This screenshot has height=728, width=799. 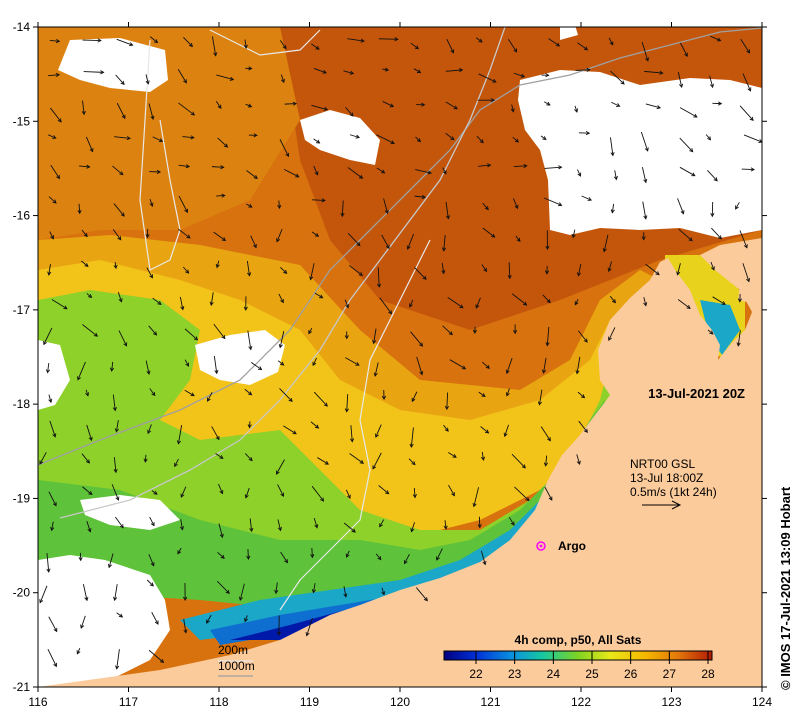 What do you see at coordinates (309, 702) in the screenshot?
I see `x-tick-label: 119` at bounding box center [309, 702].